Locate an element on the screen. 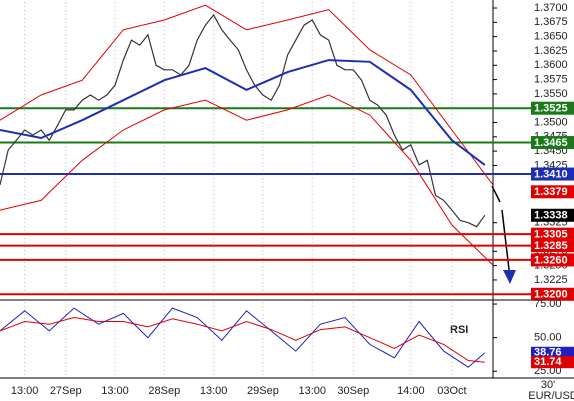 The height and width of the screenshot is (401, 574). timeframe: 30' is located at coordinates (548, 385).